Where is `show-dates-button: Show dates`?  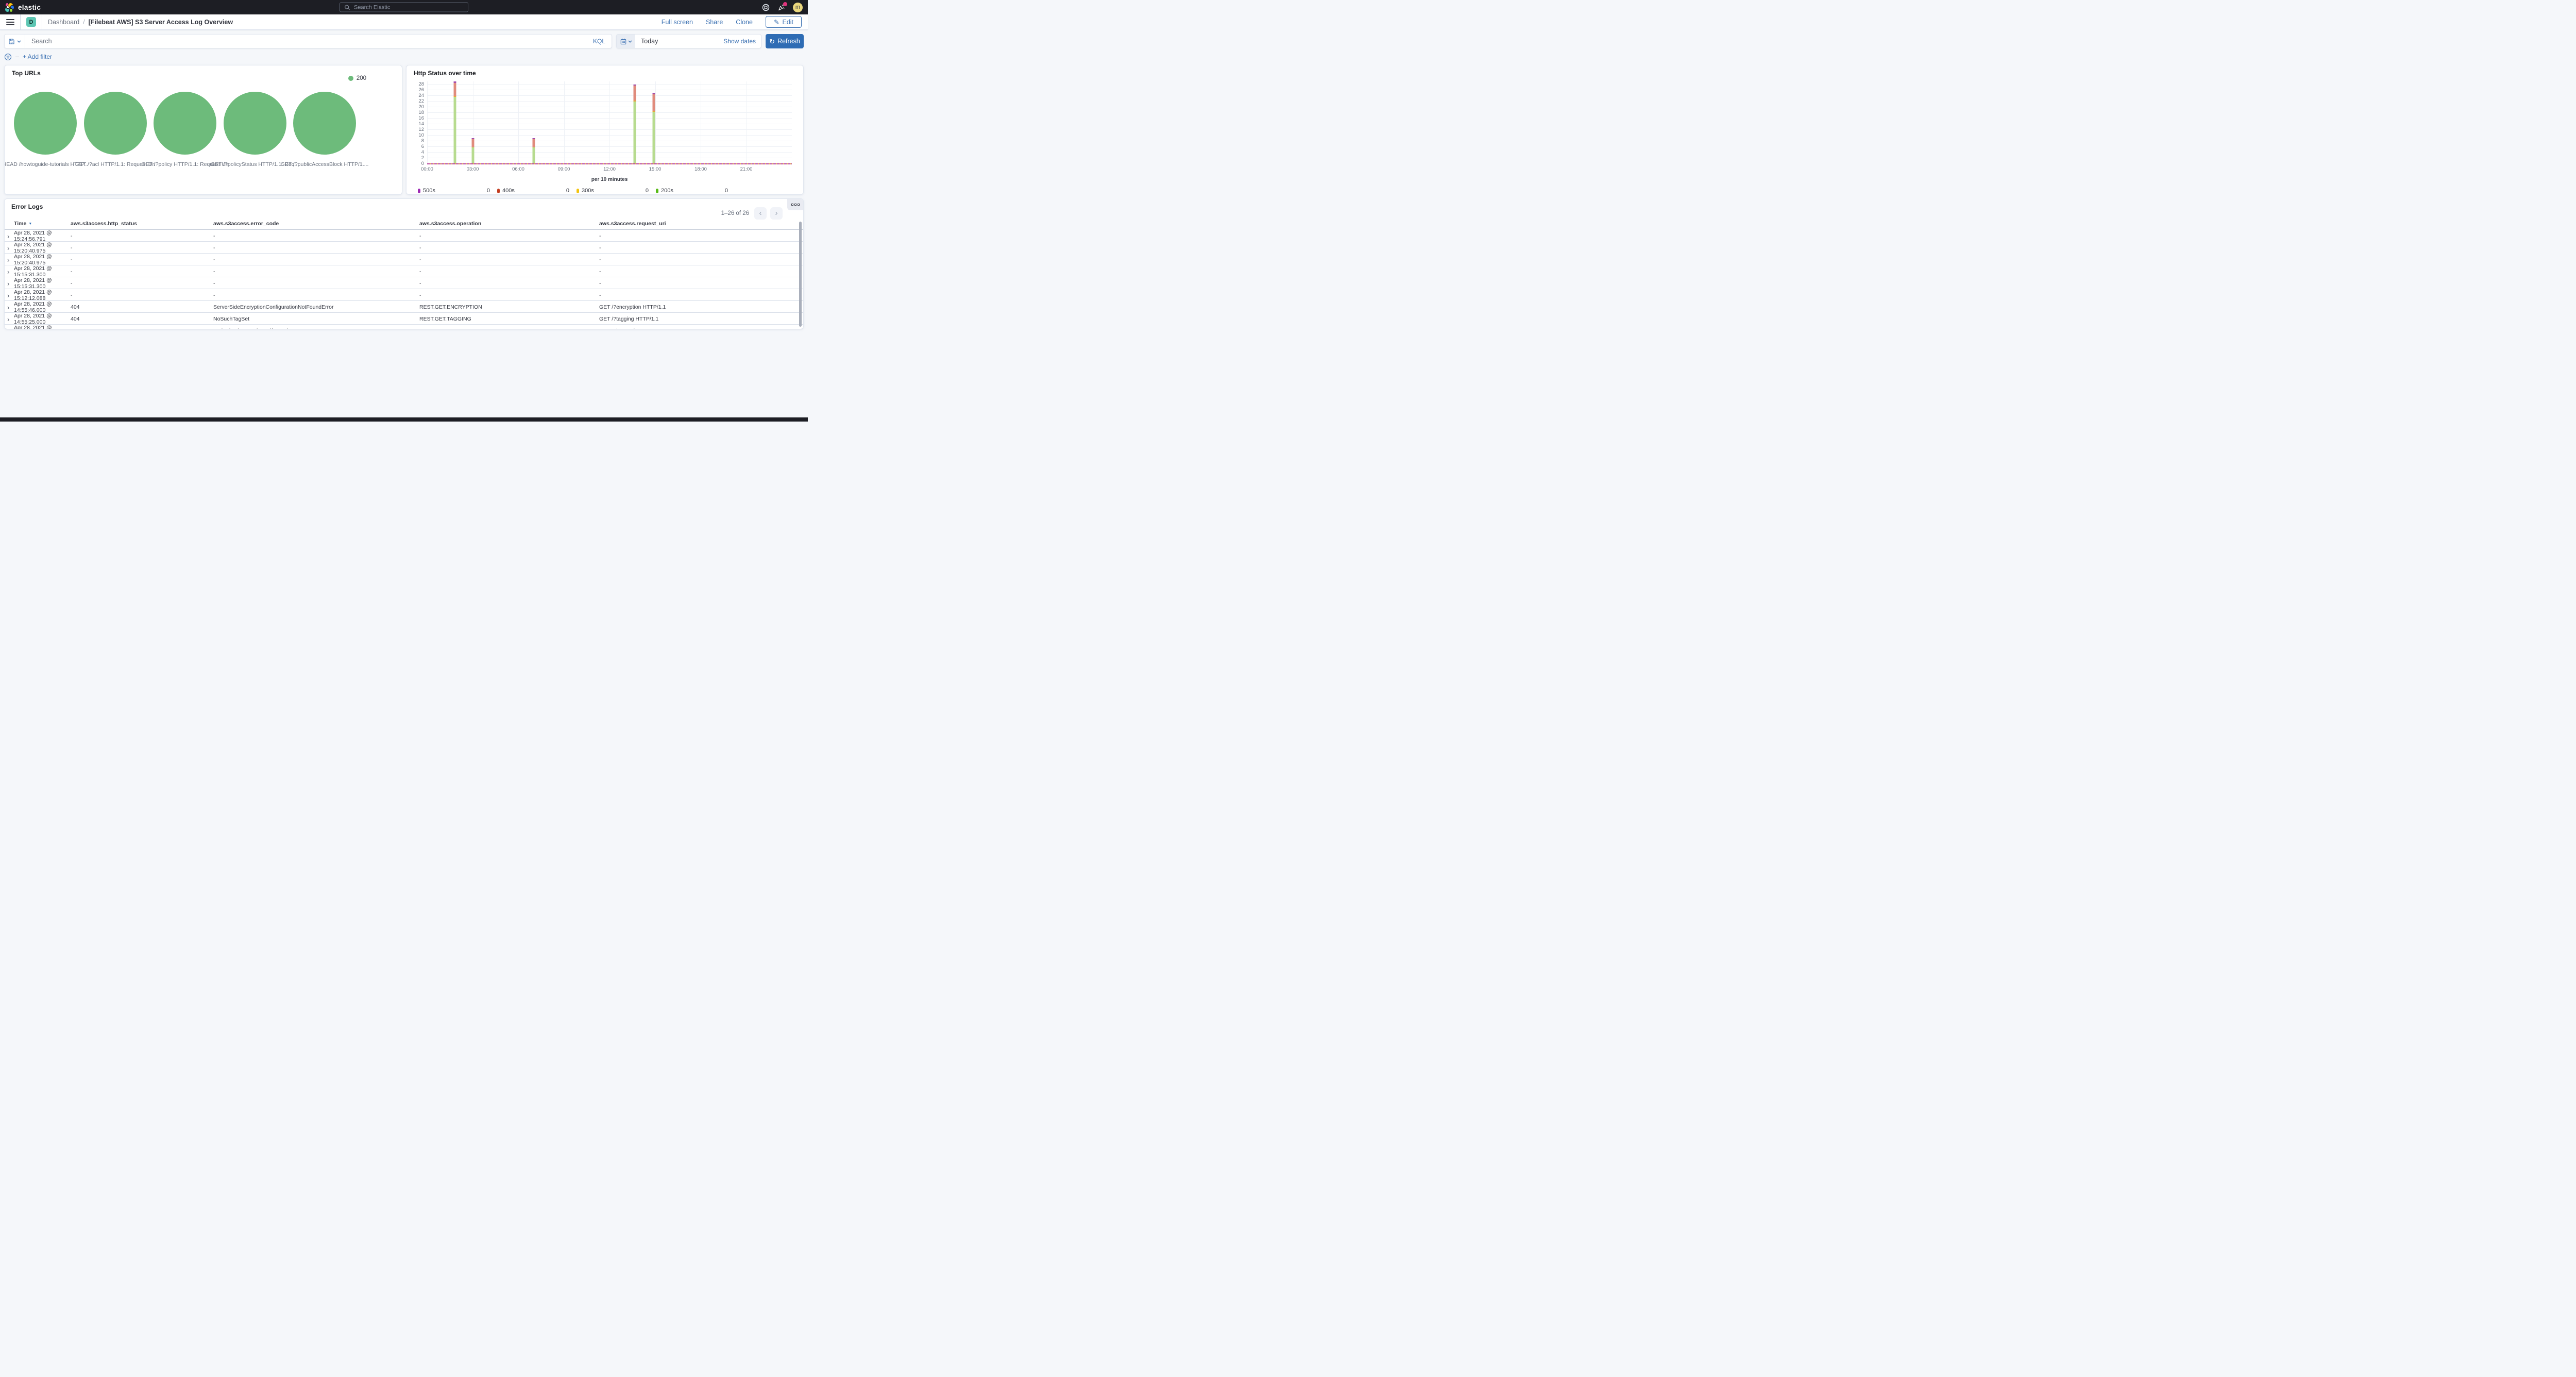 show-dates-button: Show dates is located at coordinates (739, 41).